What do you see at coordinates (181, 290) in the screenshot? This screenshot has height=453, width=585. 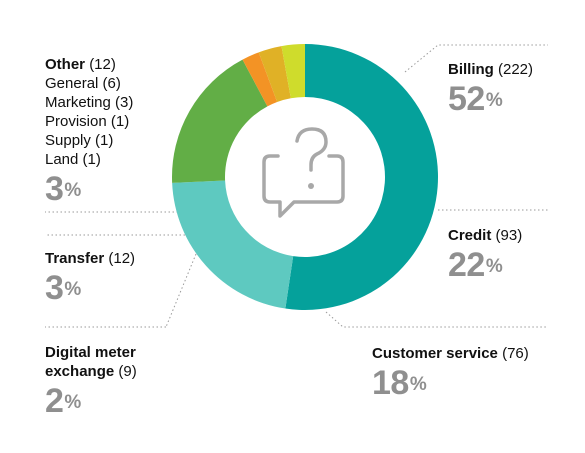 I see `leader-digital-meter` at bounding box center [181, 290].